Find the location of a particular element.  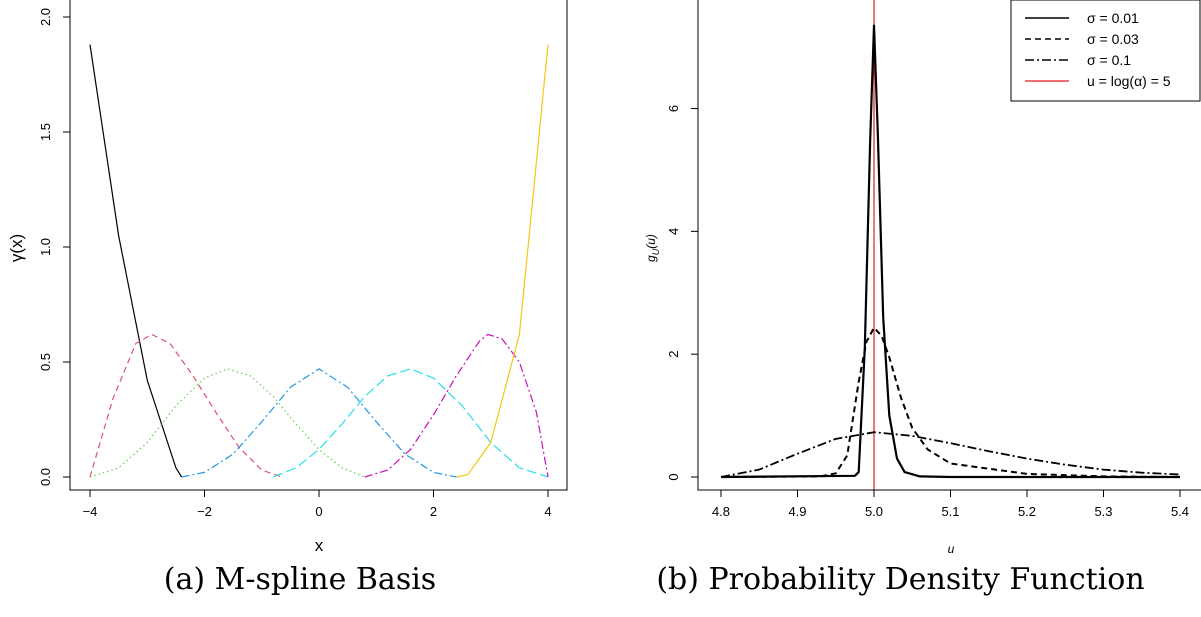

legend-label-1: σ = 0.01 is located at coordinates (1113, 18).